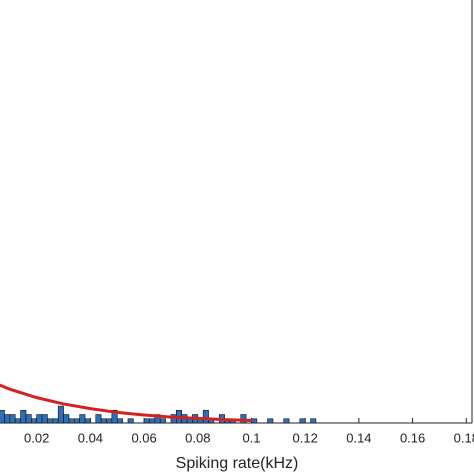 Image resolution: width=474 pixels, height=474 pixels. I want to click on fit-curve, so click(126, 402).